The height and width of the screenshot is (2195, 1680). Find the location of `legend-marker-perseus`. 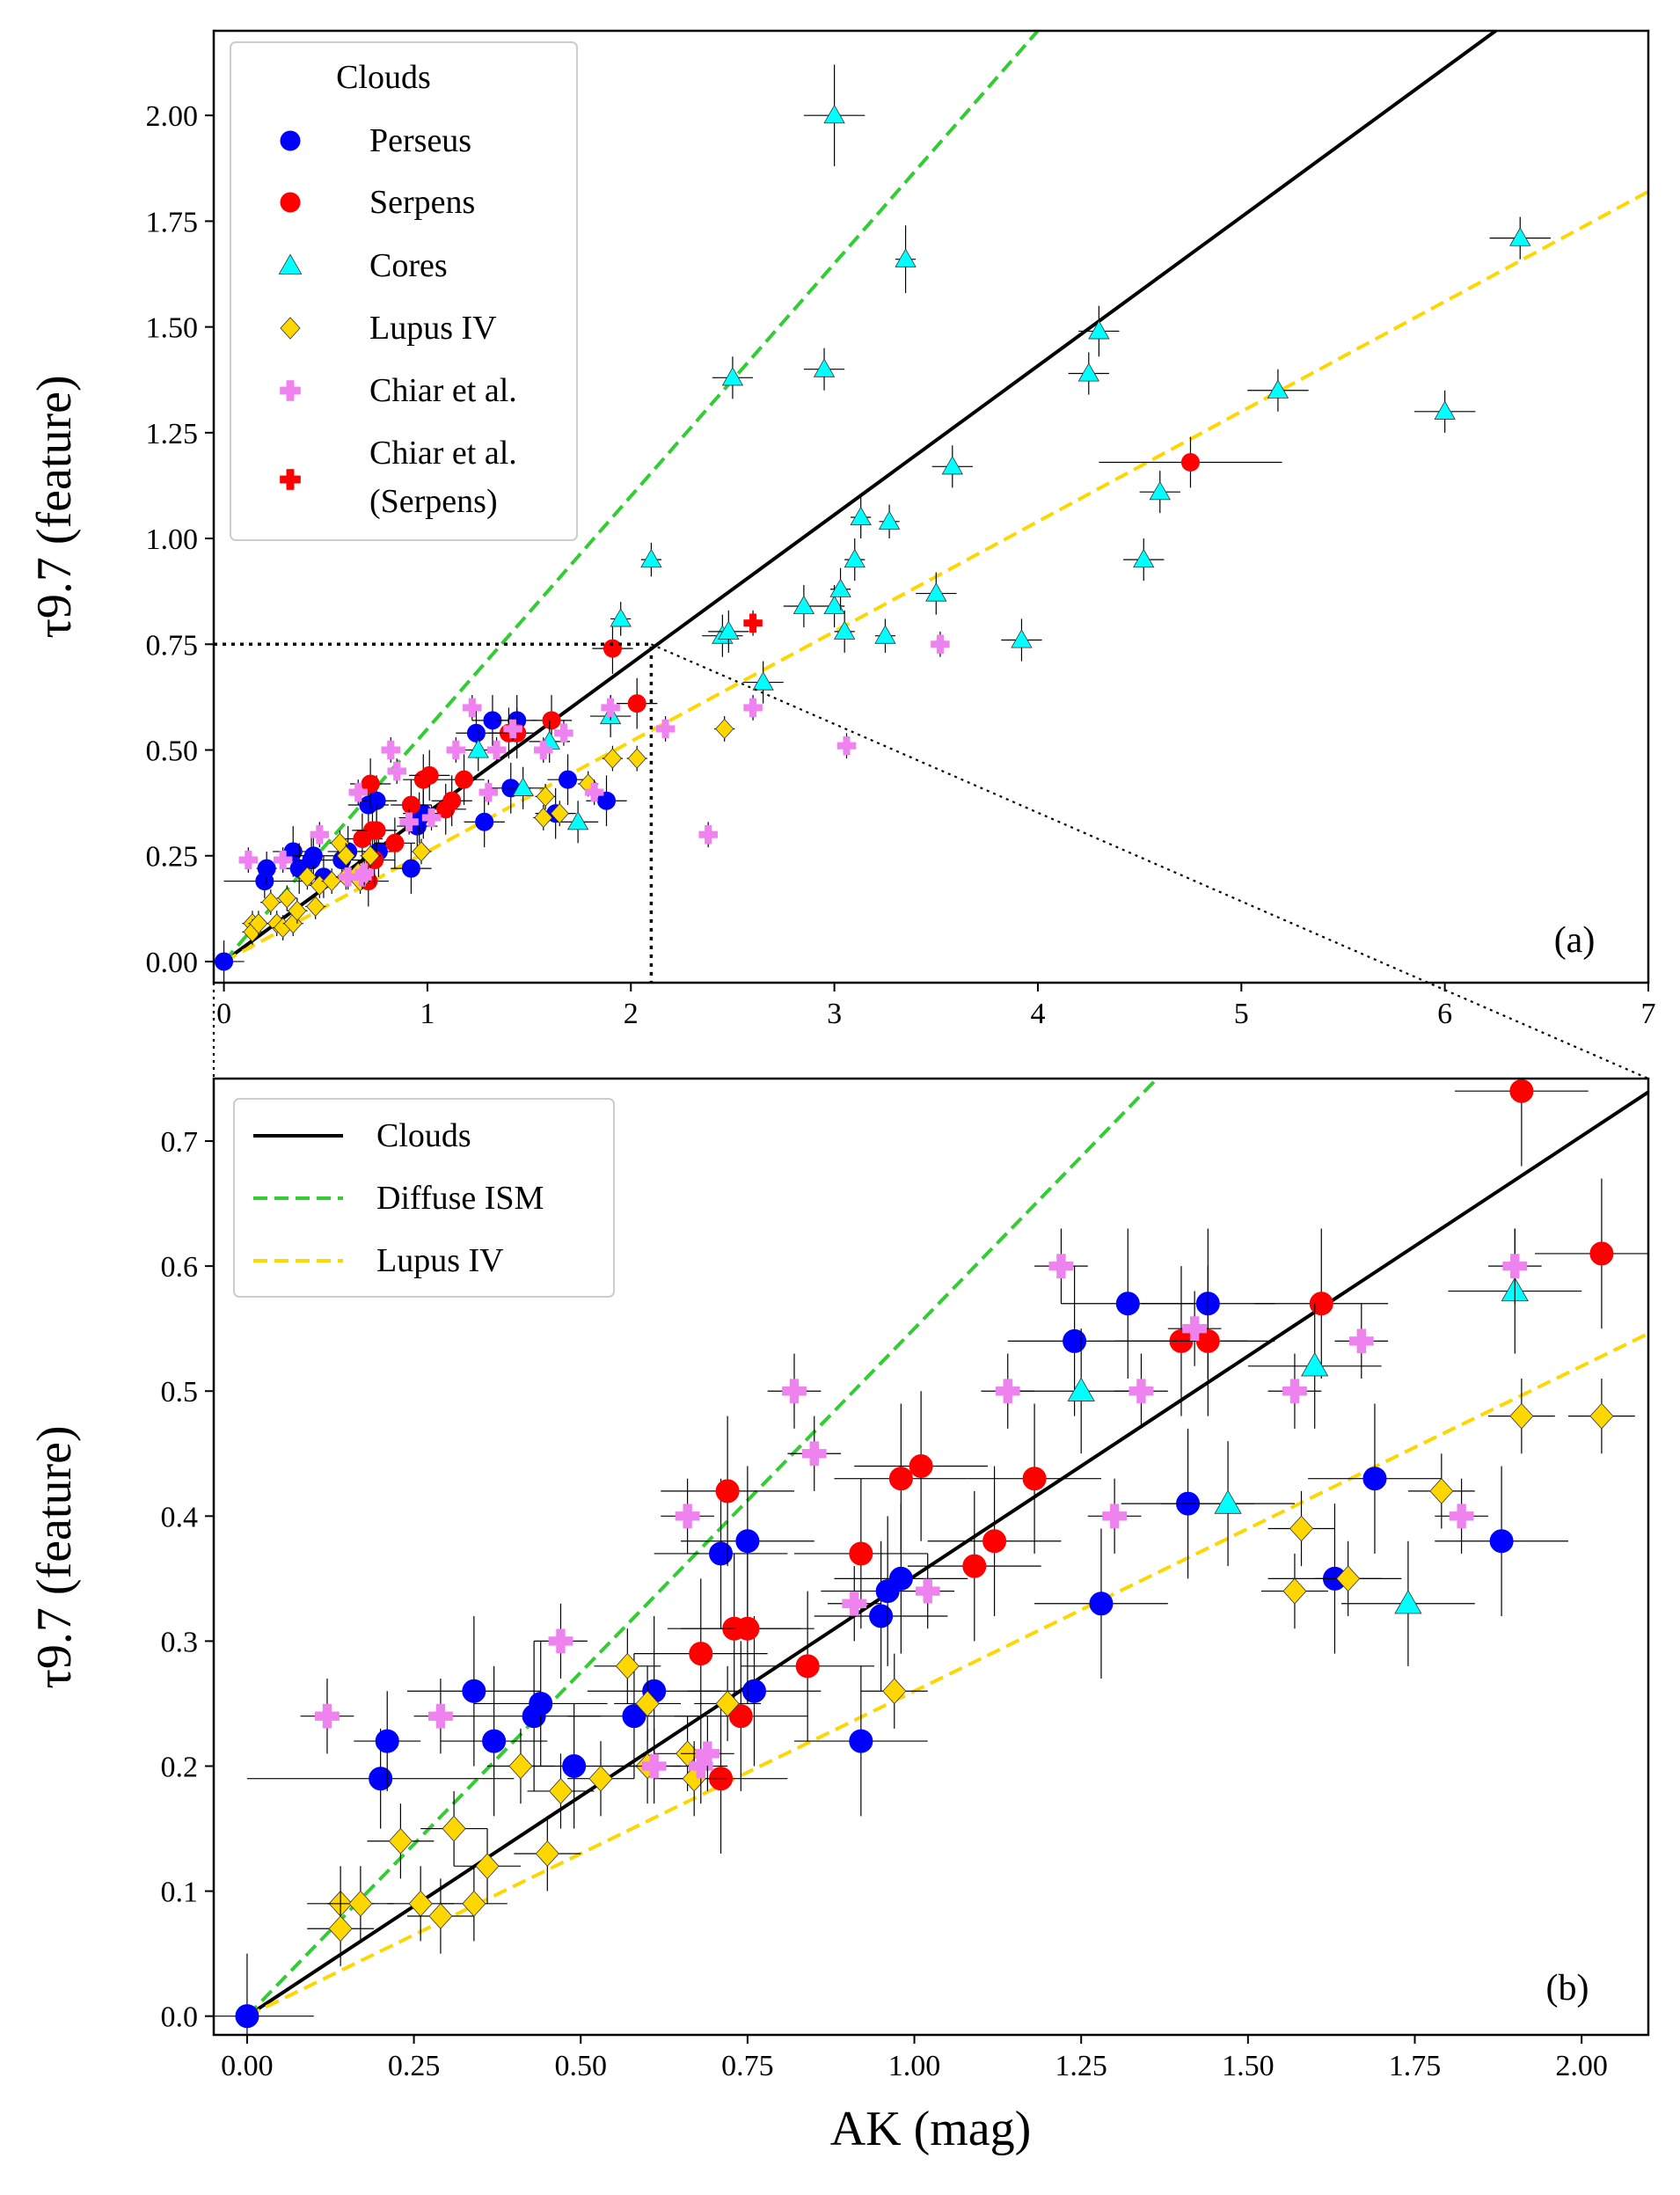

legend-marker-perseus is located at coordinates (290, 141).